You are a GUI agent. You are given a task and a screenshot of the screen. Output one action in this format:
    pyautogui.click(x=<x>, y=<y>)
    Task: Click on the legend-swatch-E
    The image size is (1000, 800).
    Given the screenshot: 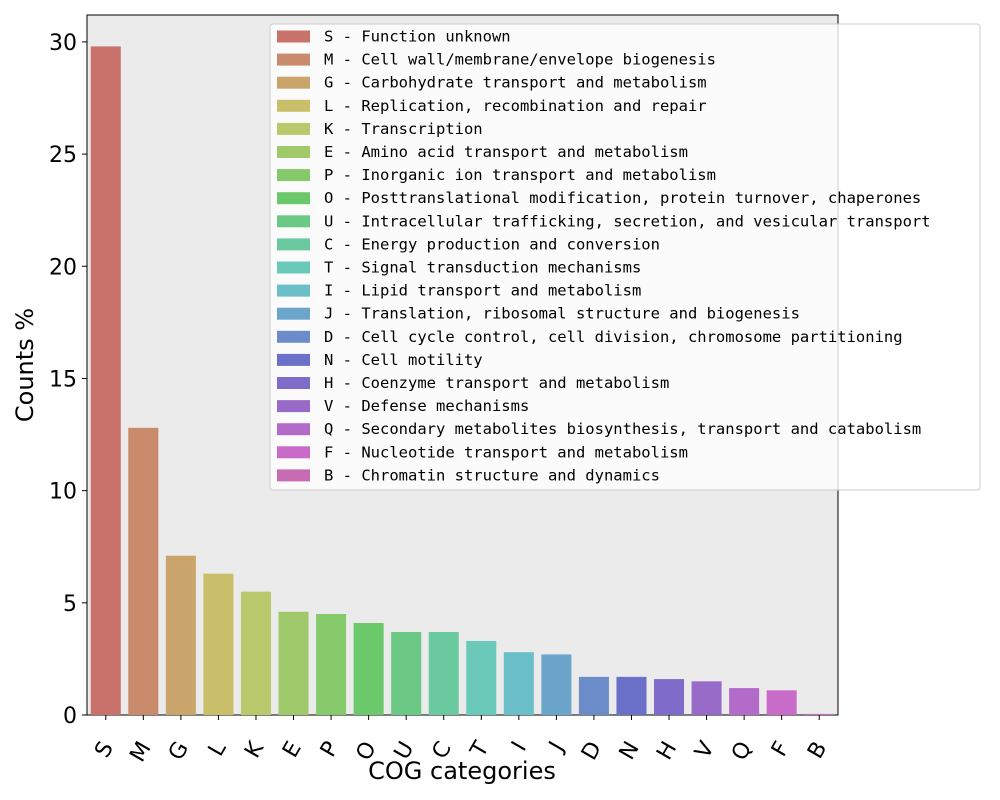 What is the action you would take?
    pyautogui.click(x=293, y=152)
    